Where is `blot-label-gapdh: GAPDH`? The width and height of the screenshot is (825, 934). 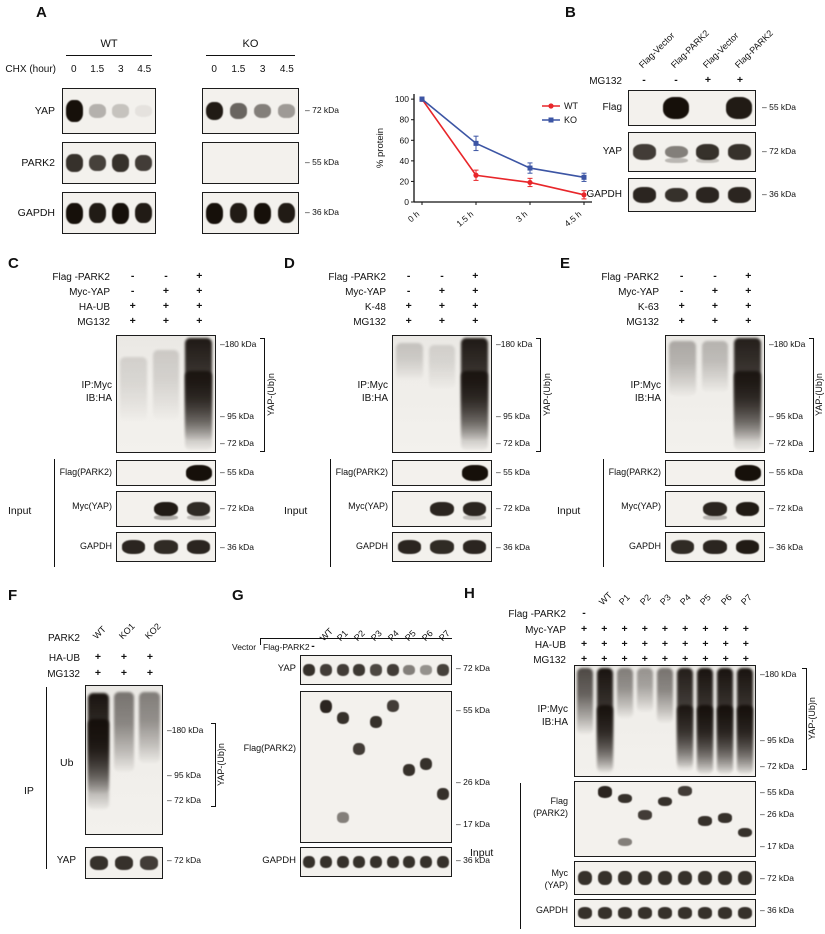 blot-label-gapdh: GAPDH is located at coordinates (36, 213).